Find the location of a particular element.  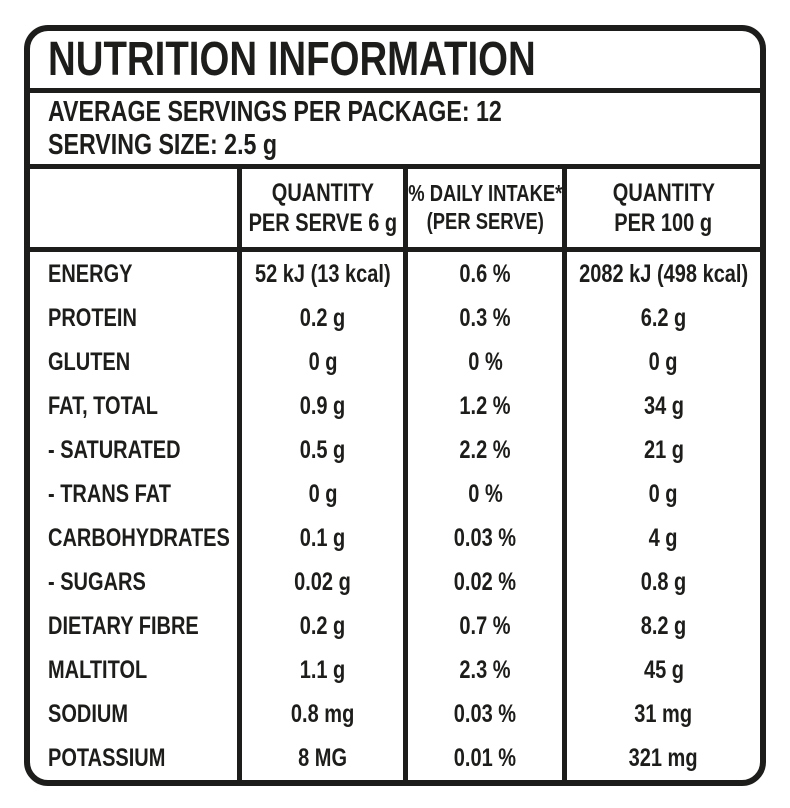

value-daily-intake: 0.3 % is located at coordinates (482, 318).